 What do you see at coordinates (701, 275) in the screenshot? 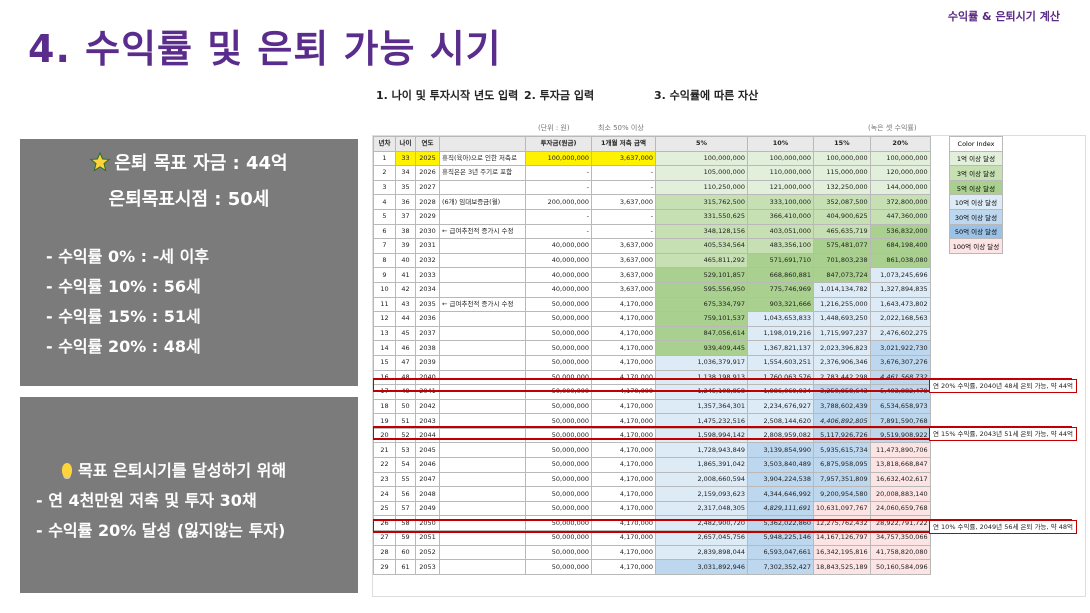
I see `table-cell: 529,101,857` at bounding box center [701, 275].